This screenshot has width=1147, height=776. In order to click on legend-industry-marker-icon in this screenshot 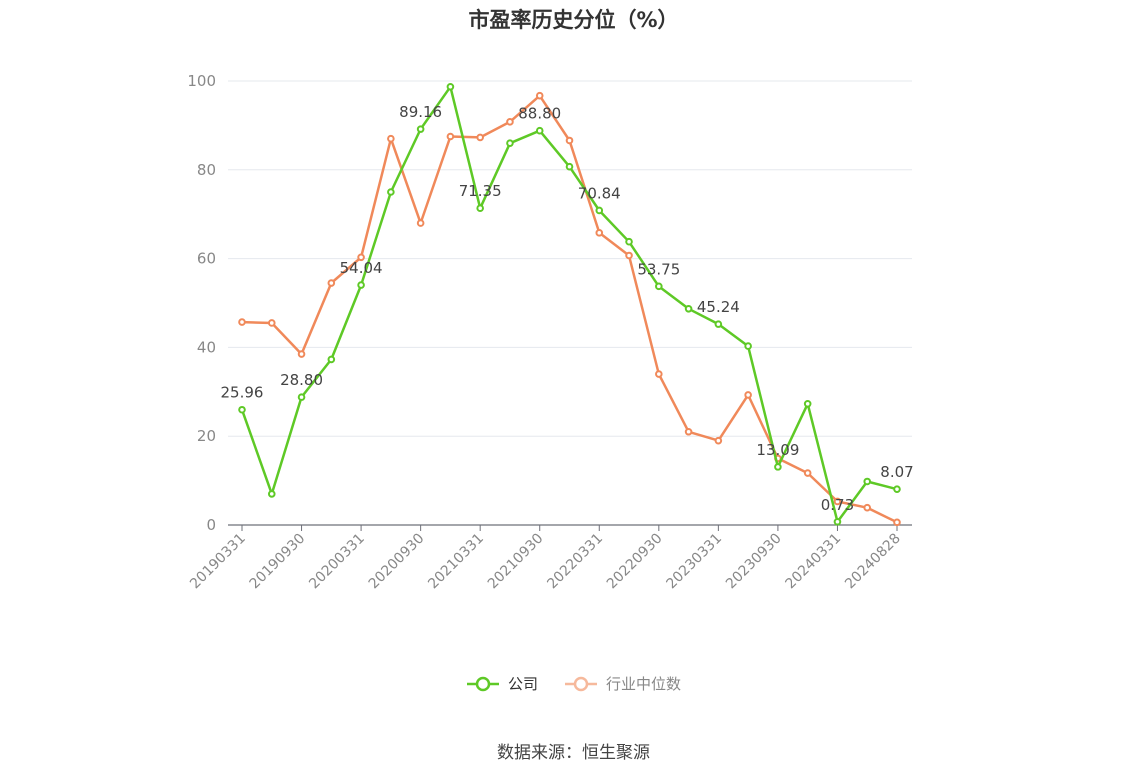, I will do `click(581, 683)`.